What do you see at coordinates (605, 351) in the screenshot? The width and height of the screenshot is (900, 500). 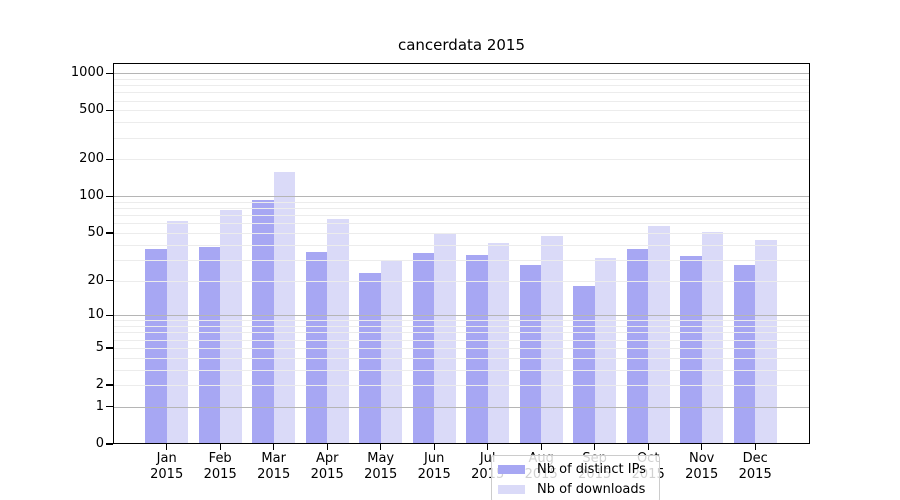 I see `bar-downloads-sep` at bounding box center [605, 351].